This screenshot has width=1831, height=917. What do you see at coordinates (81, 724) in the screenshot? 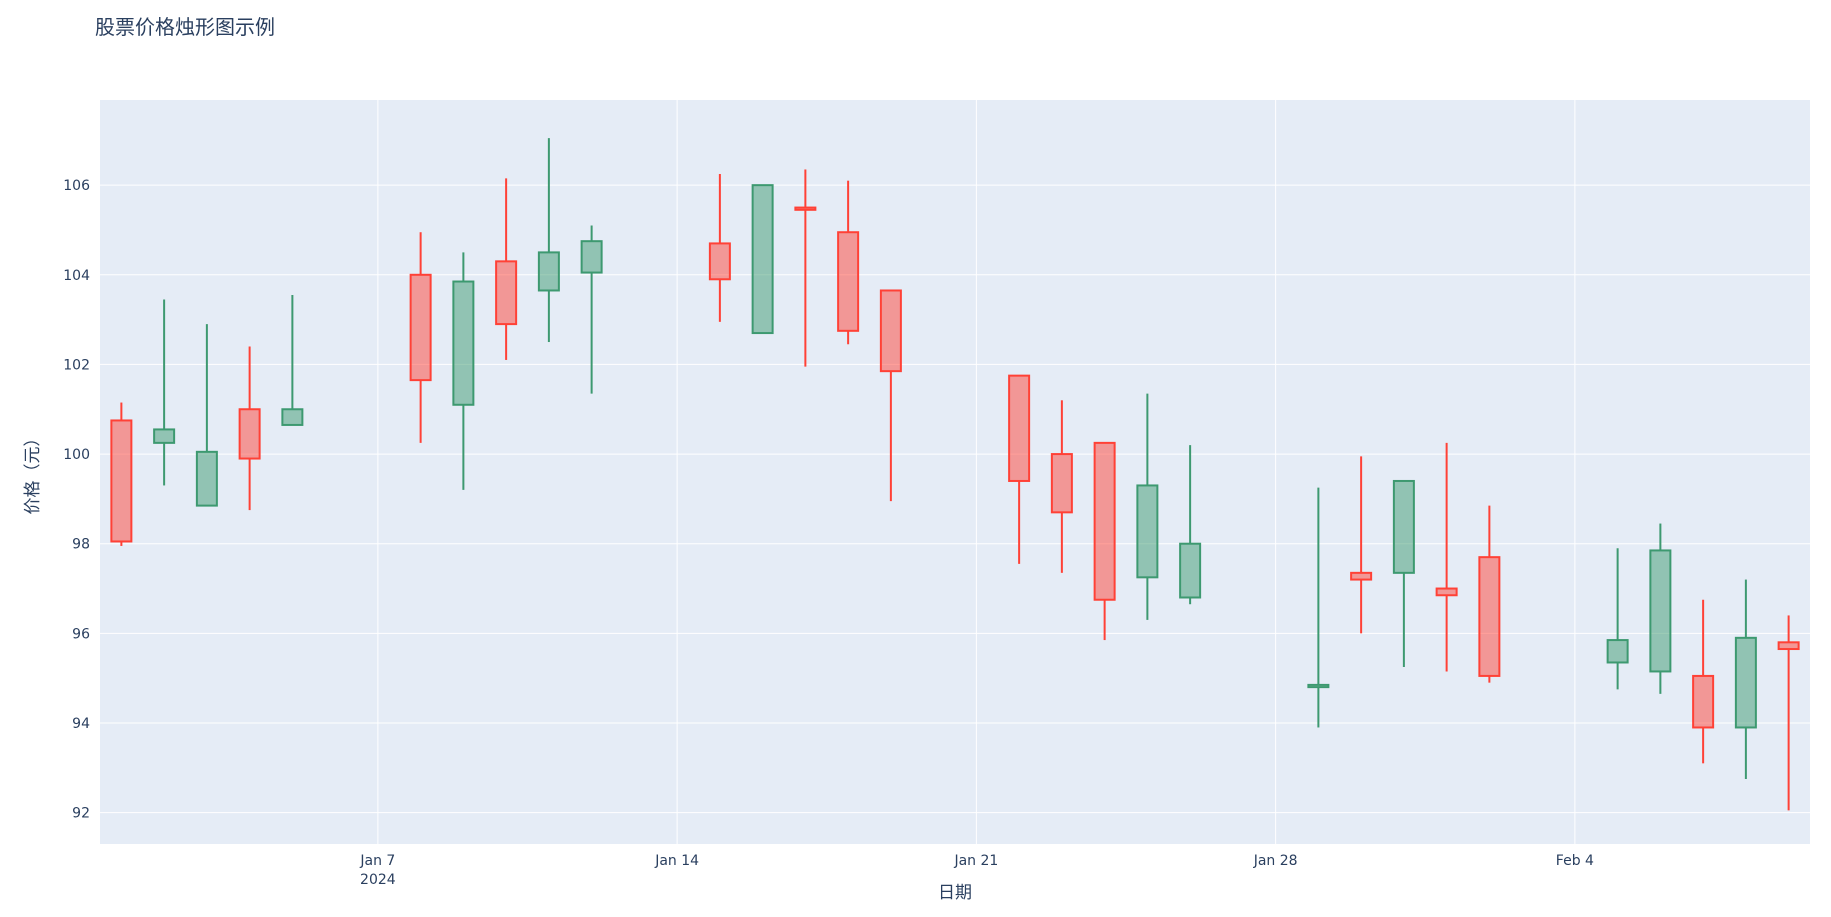
I see `y-tick-label: 94` at bounding box center [81, 724].